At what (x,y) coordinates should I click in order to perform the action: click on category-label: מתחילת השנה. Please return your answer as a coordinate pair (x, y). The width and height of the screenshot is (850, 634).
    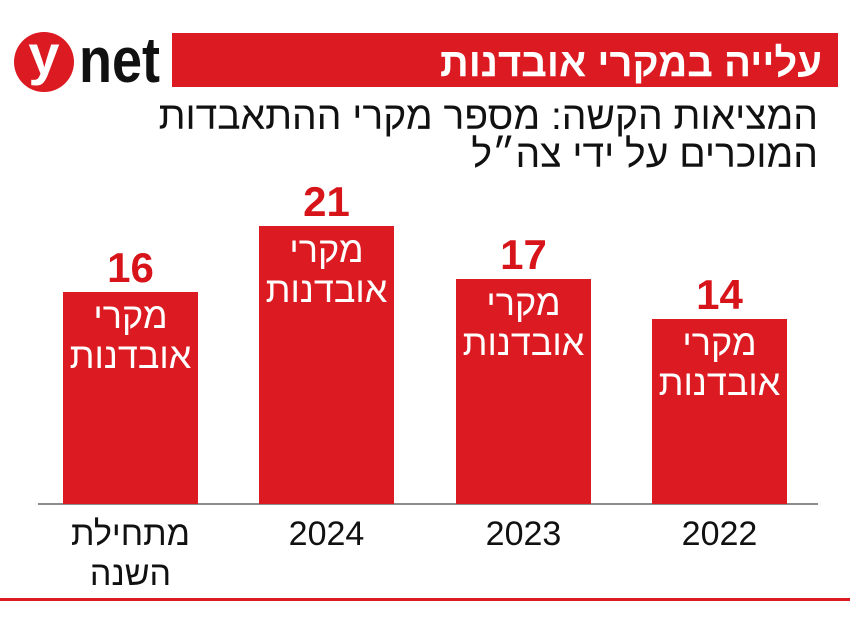
    Looking at the image, I should click on (130, 554).